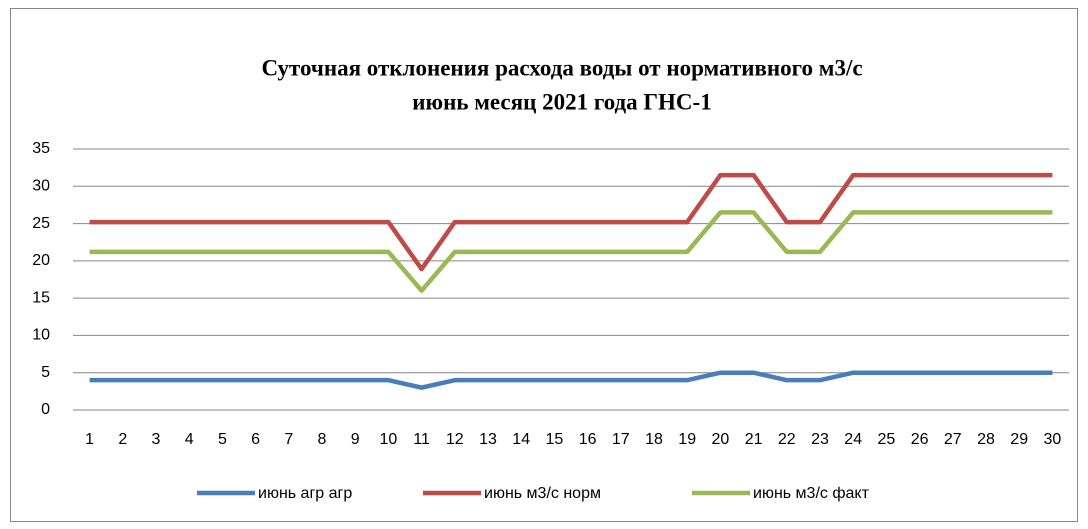 Image resolution: width=1088 pixels, height=529 pixels. Describe the element at coordinates (811, 493) in the screenshot. I see `legend-label: июнь м3/с факт` at that location.